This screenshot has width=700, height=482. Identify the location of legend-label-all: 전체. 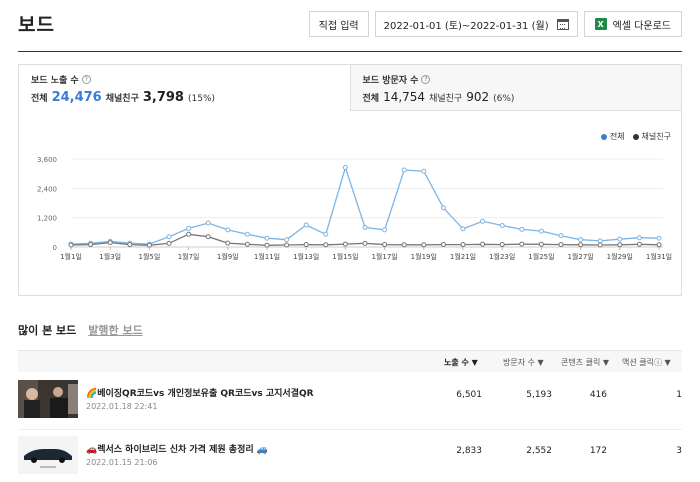
(617, 136).